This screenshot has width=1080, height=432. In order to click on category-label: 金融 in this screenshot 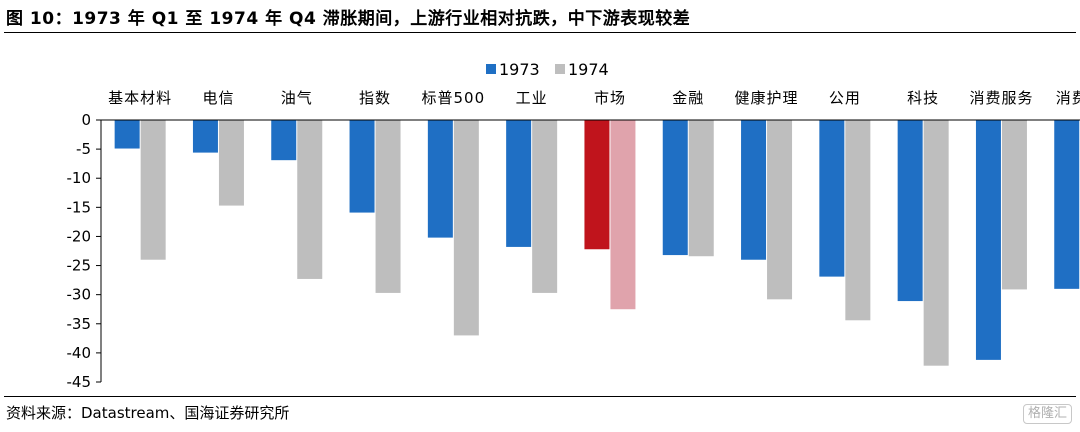, I will do `click(688, 98)`.